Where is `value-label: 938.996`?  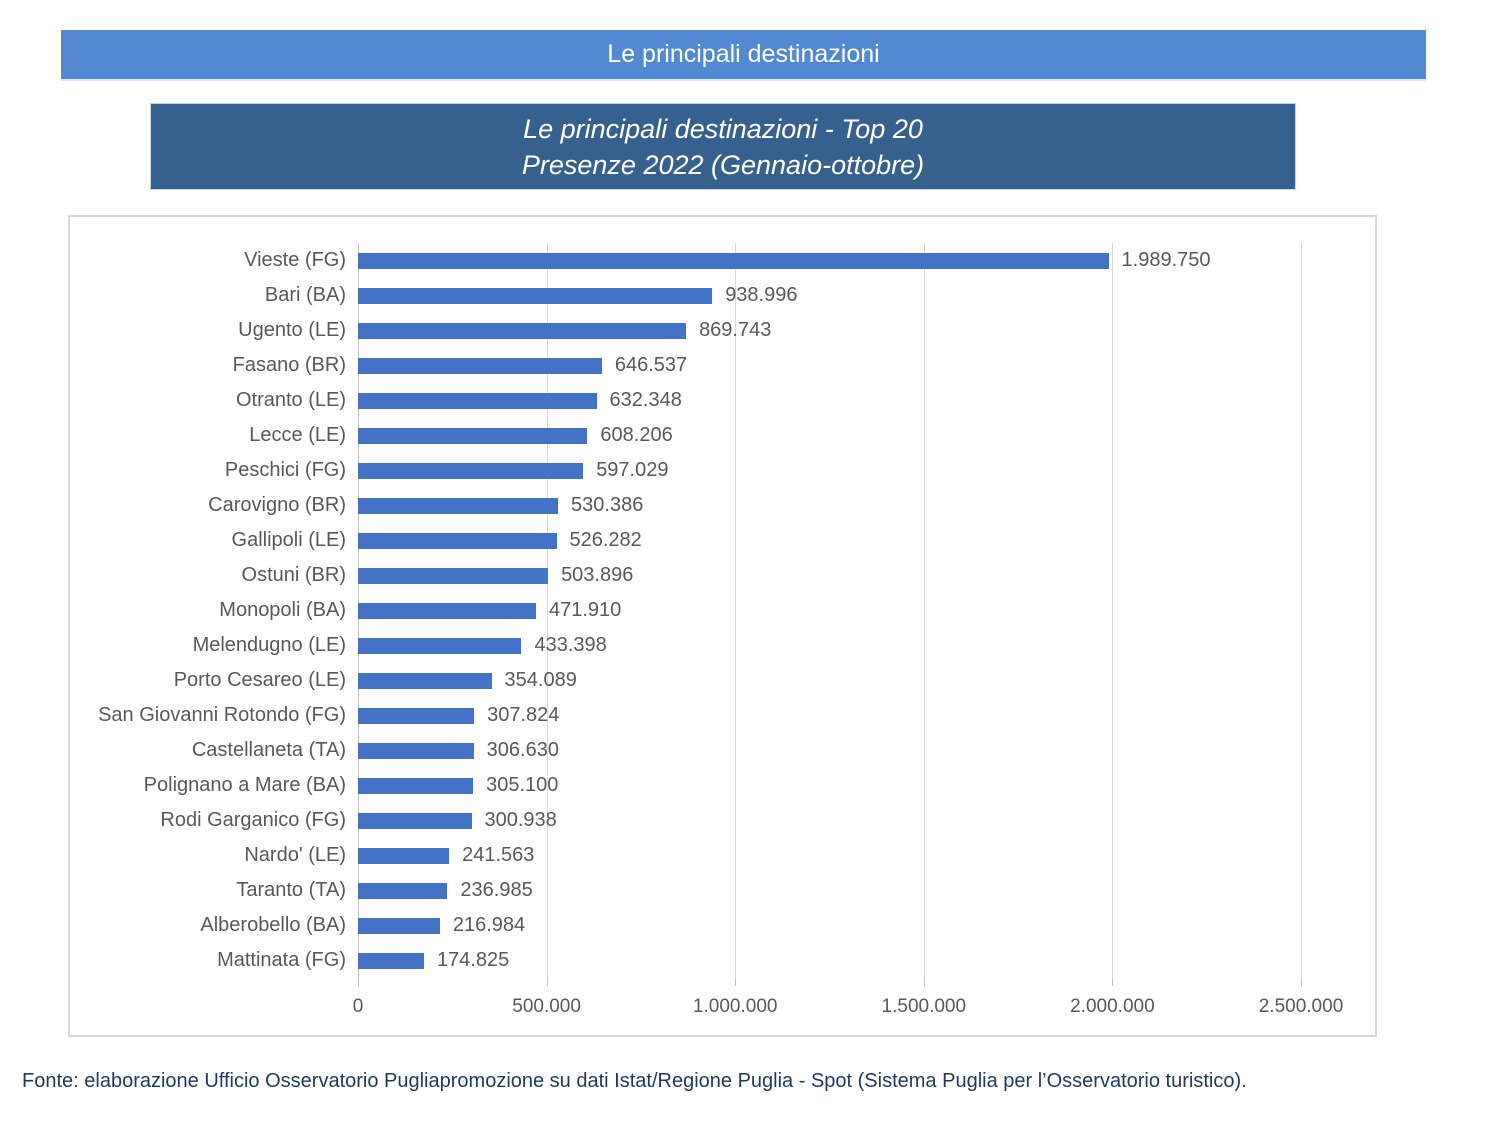
value-label: 938.996 is located at coordinates (761, 295).